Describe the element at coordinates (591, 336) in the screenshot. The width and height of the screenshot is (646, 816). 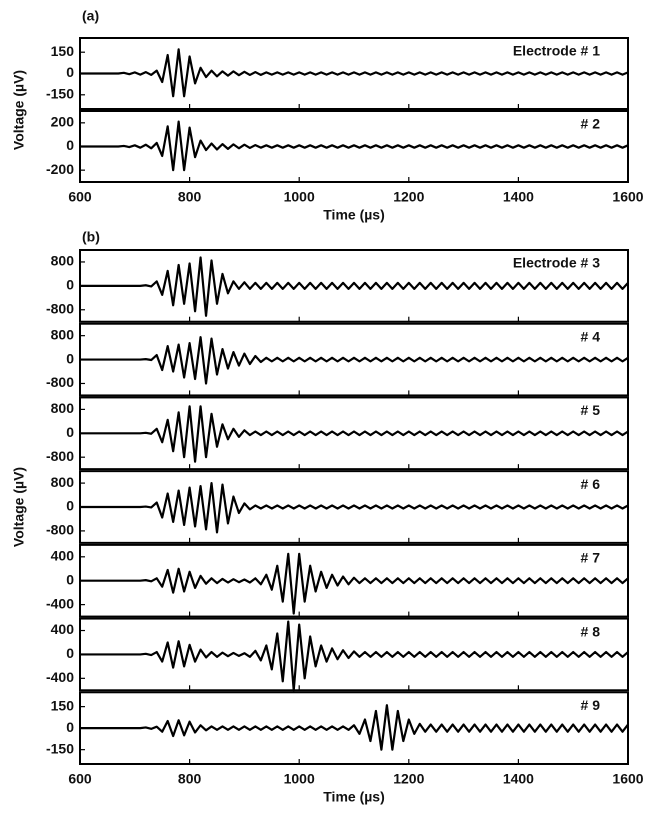
I see `trace-annotation: # 4` at that location.